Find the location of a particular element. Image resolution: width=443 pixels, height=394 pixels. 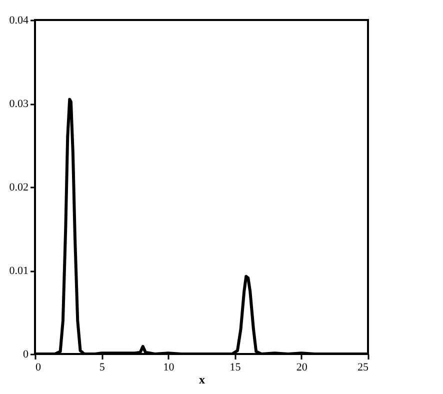

x-tick-label: 5 is located at coordinates (102, 368).